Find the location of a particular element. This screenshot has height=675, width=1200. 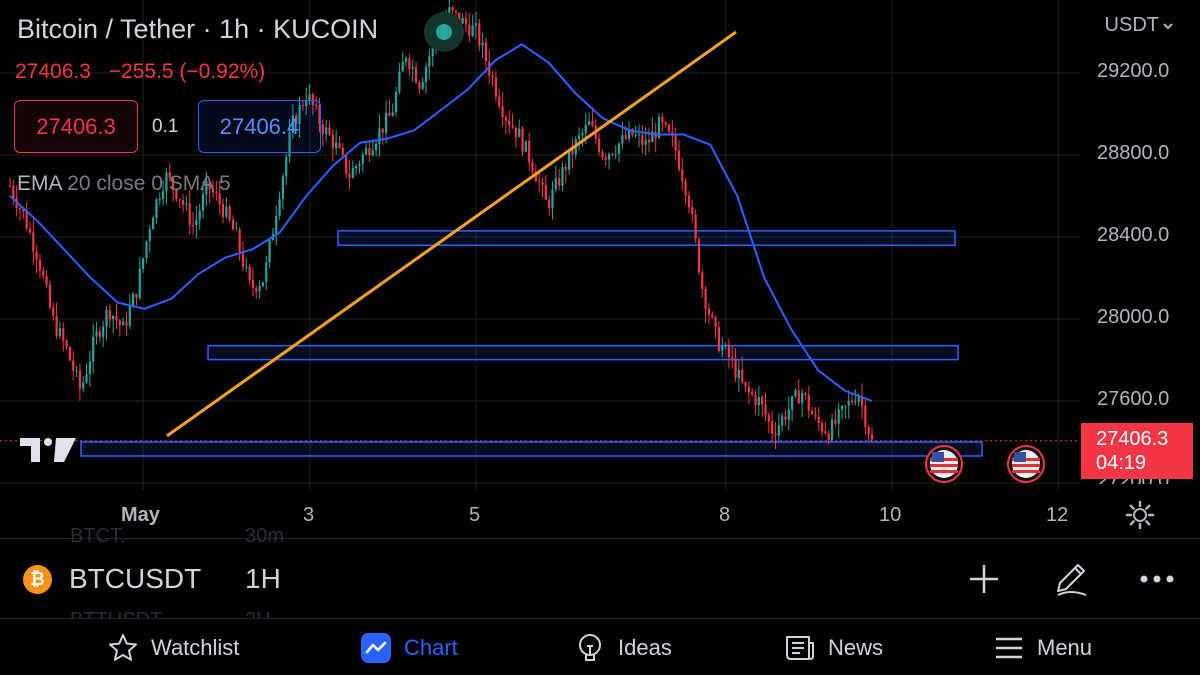

x-tick: 10 is located at coordinates (890, 515).